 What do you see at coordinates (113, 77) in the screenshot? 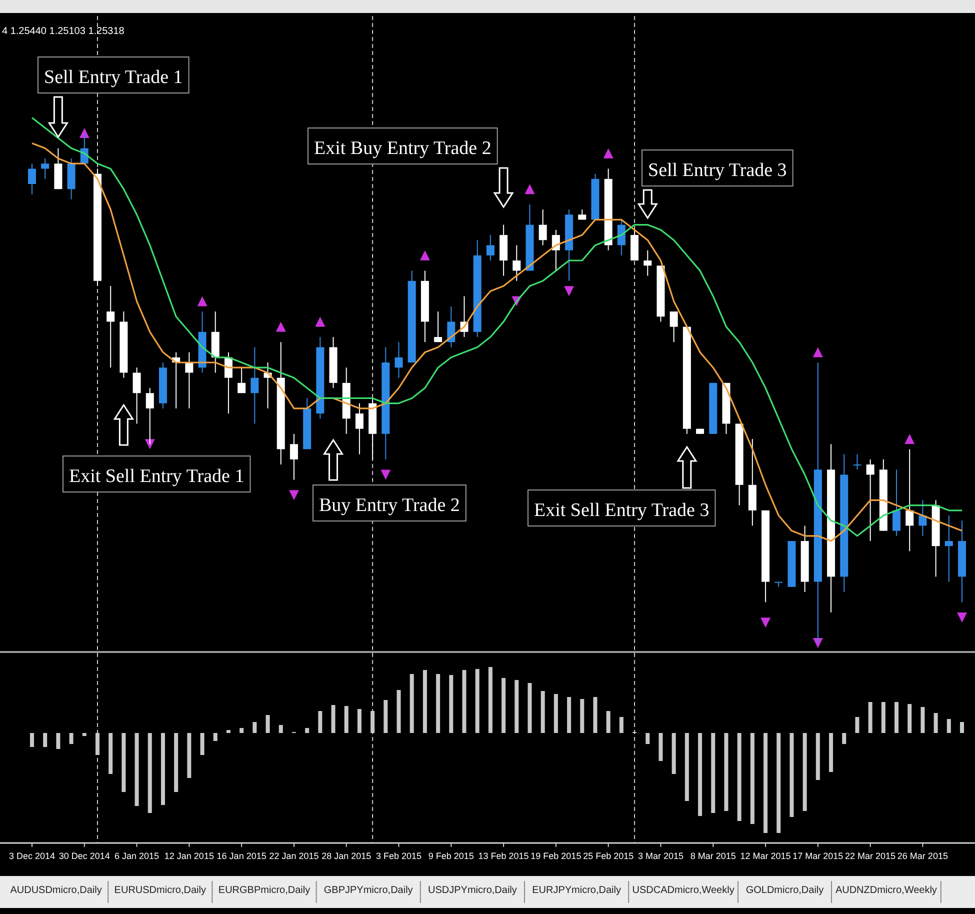
I see `text: Sell Entry Trade 1` at bounding box center [113, 77].